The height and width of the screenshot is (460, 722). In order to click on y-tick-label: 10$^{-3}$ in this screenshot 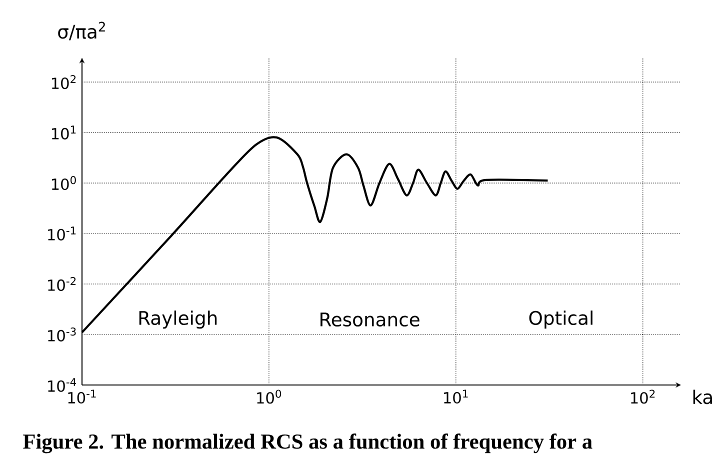, I will do `click(62, 335)`.